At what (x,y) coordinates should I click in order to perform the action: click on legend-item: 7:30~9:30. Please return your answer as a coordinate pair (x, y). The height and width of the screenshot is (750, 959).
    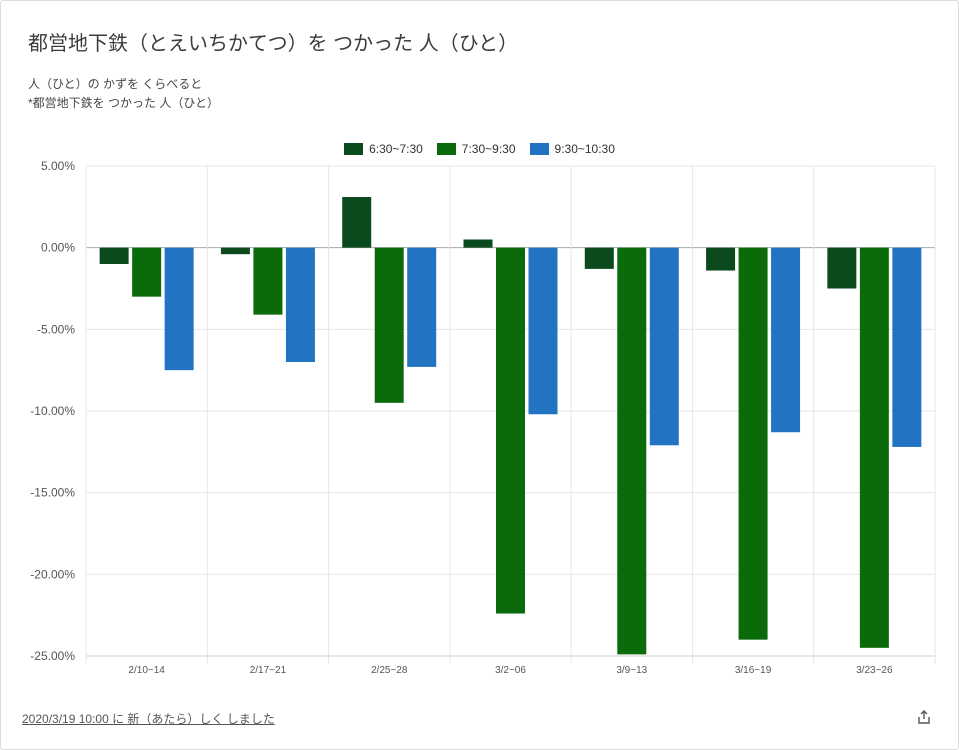
    Looking at the image, I should click on (476, 149).